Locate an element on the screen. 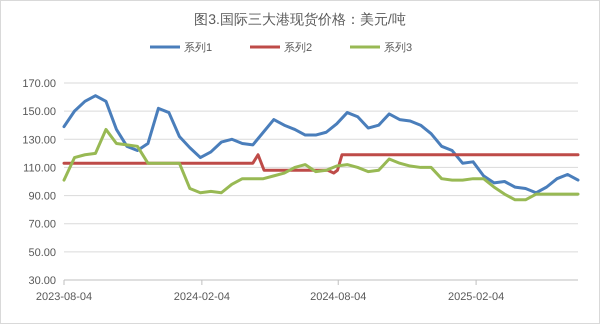 This screenshot has height=324, width=600. x-tick-label: 2024-08-04 is located at coordinates (338, 297).